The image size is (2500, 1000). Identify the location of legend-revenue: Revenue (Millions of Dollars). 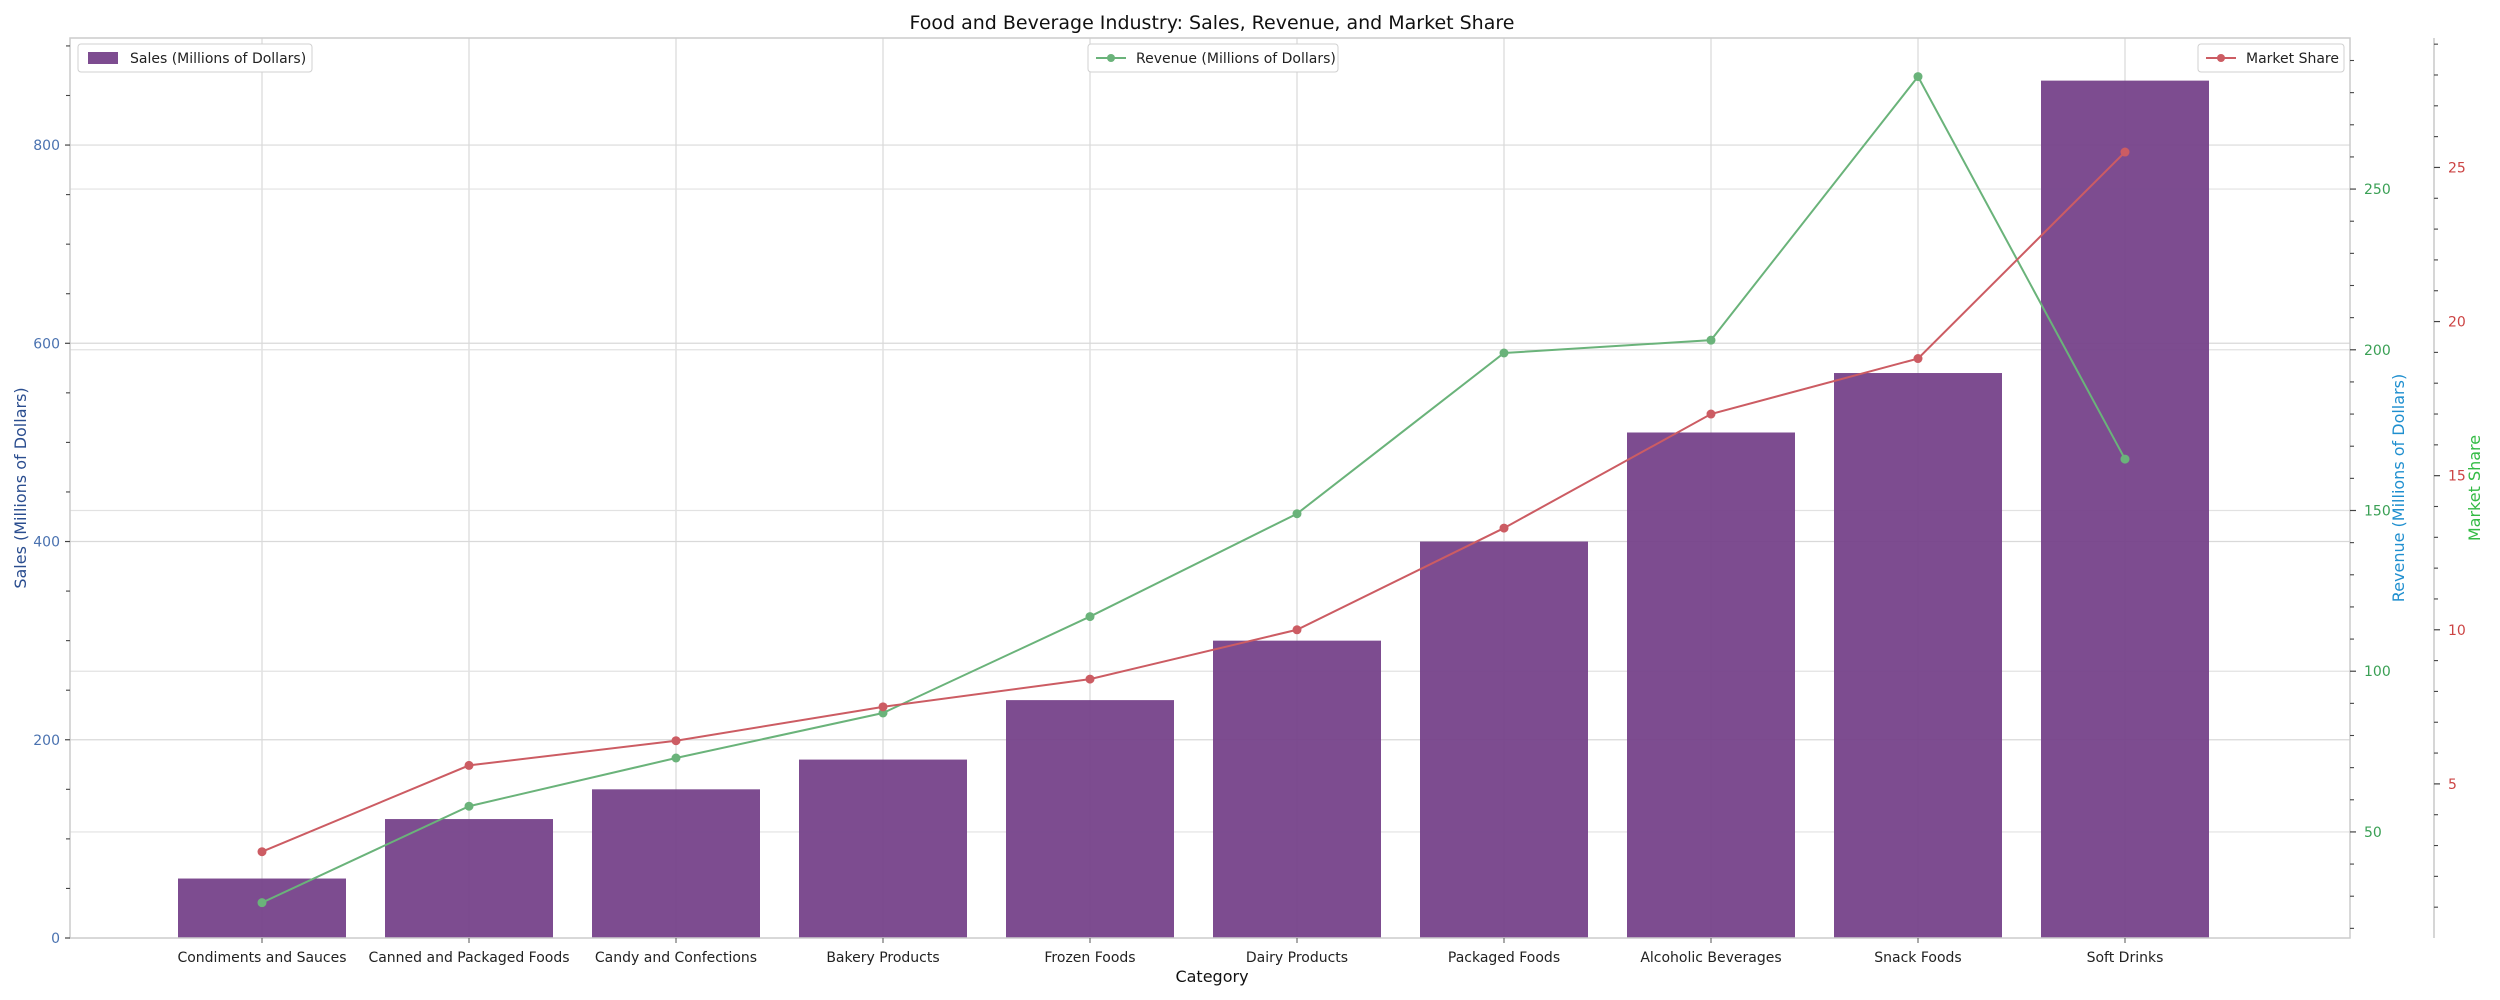
(1213, 58).